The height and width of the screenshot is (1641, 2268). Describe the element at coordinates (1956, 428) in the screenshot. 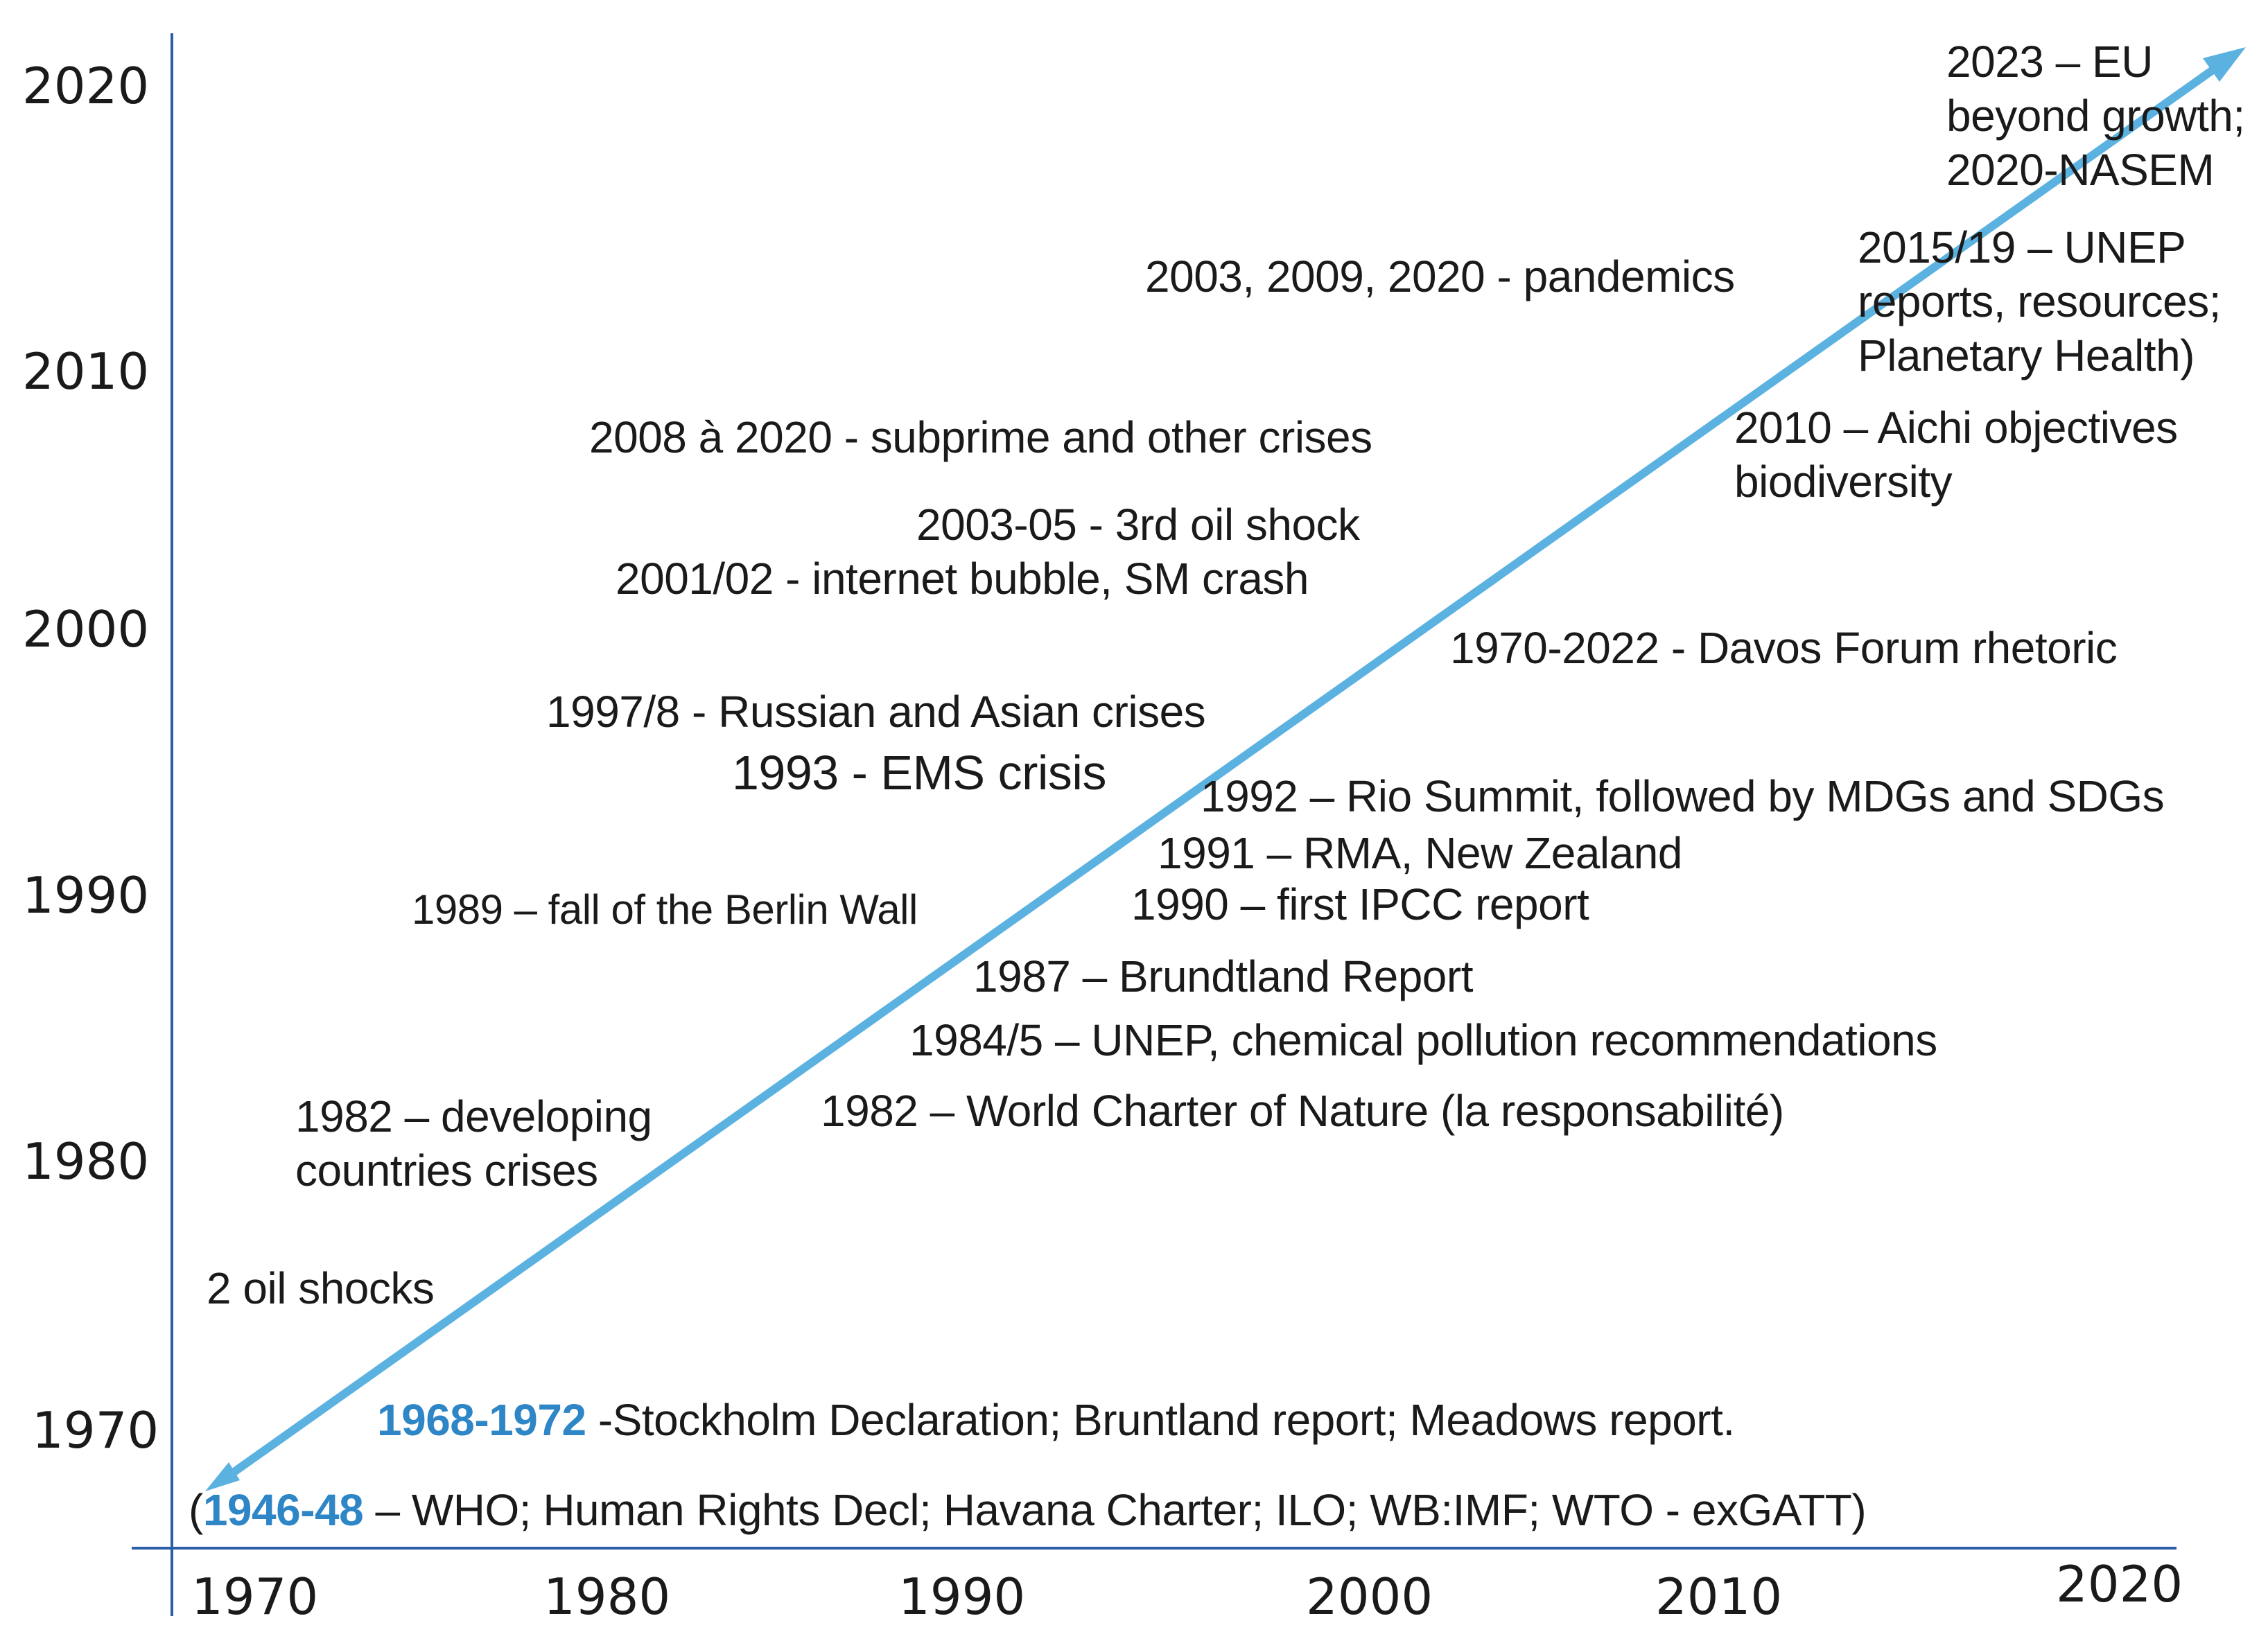

I see `event-line: 2010 – Aichi objectives` at that location.